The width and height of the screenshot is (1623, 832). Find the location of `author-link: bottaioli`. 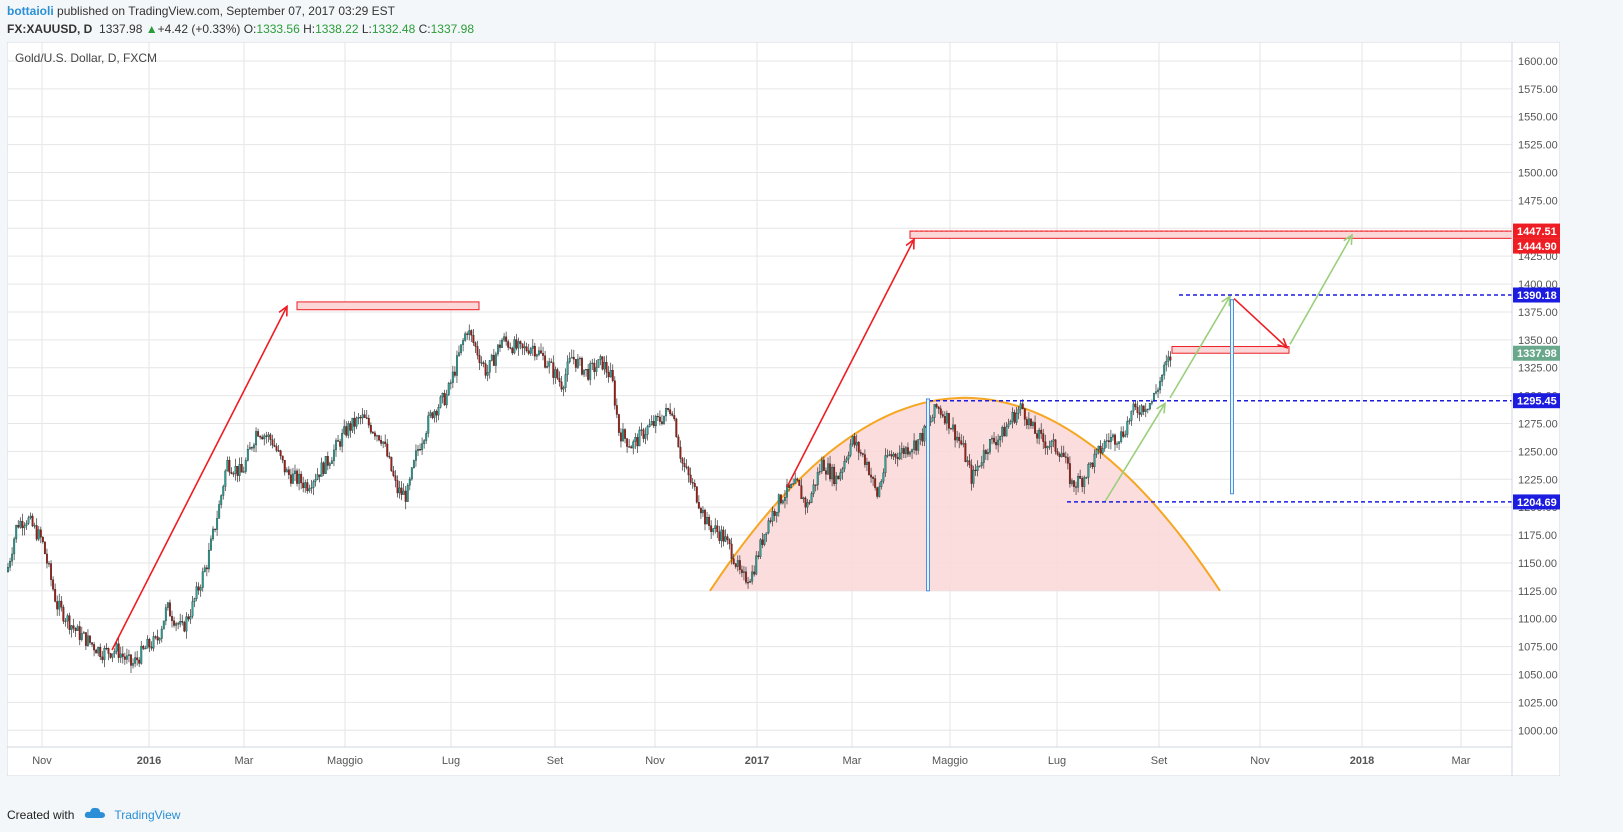

author-link: bottaioli is located at coordinates (30, 11).